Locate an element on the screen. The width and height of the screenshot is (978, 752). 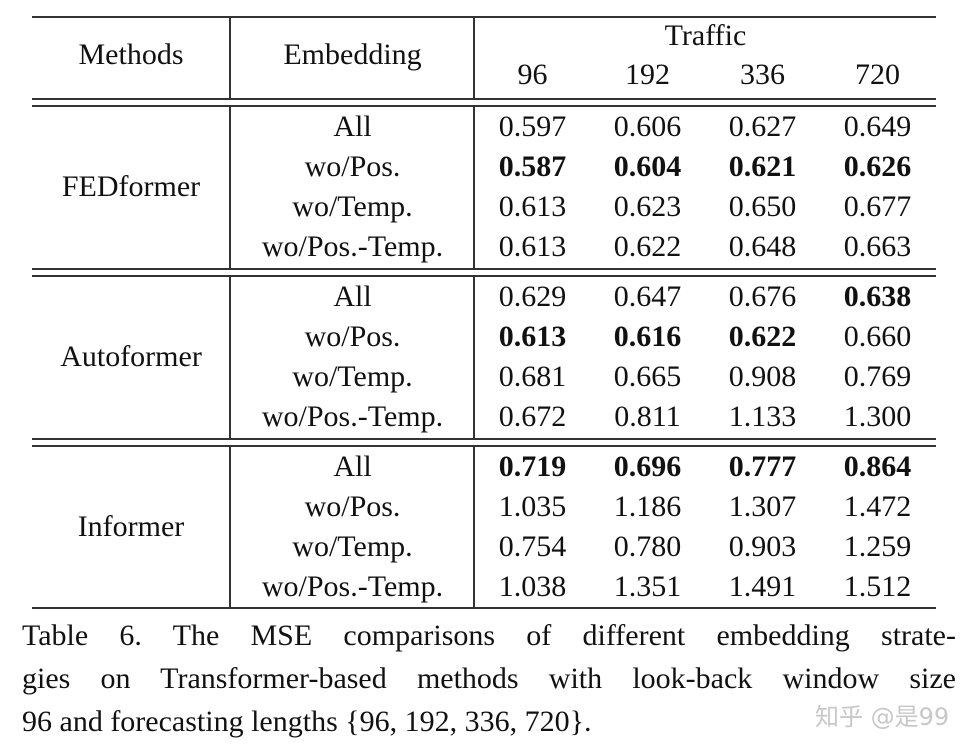
mse-cell: 1.351 is located at coordinates (647, 586).